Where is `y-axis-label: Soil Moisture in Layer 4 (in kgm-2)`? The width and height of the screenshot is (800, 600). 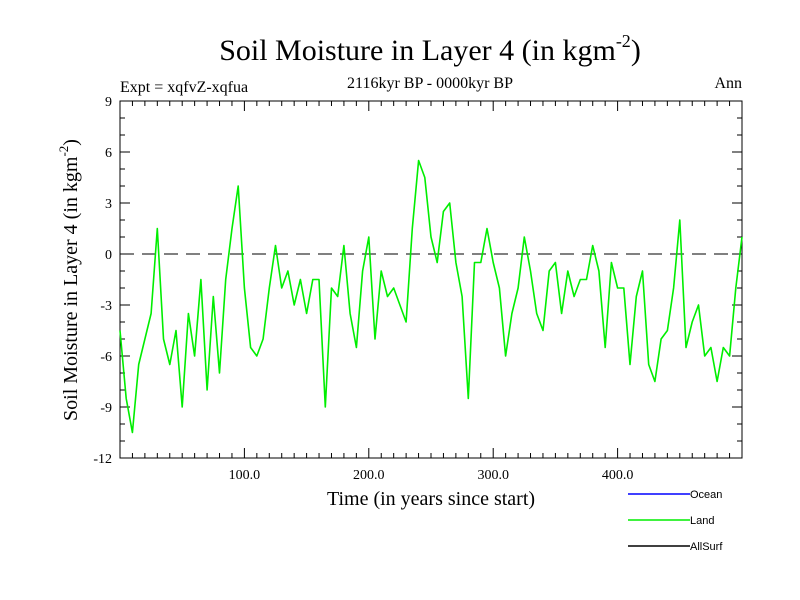
y-axis-label: Soil Moisture in Layer 4 (in kgm-2) is located at coordinates (69, 280).